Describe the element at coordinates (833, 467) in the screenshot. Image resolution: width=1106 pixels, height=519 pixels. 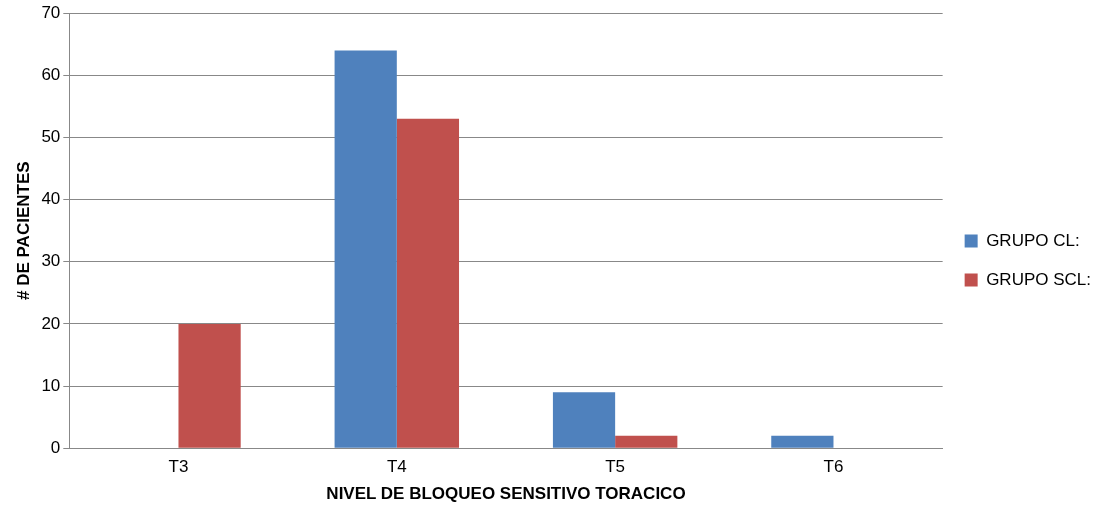
I see `x-tick-label: T6` at that location.